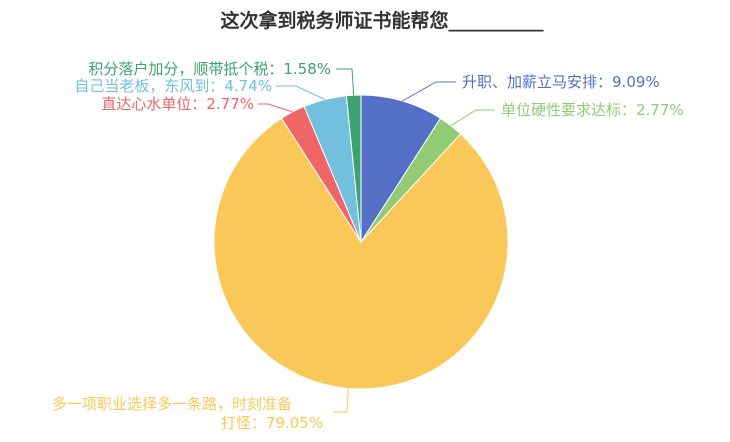  I want to click on chart-title: 这次拿到税务师证书能帮您__________, so click(382, 20).